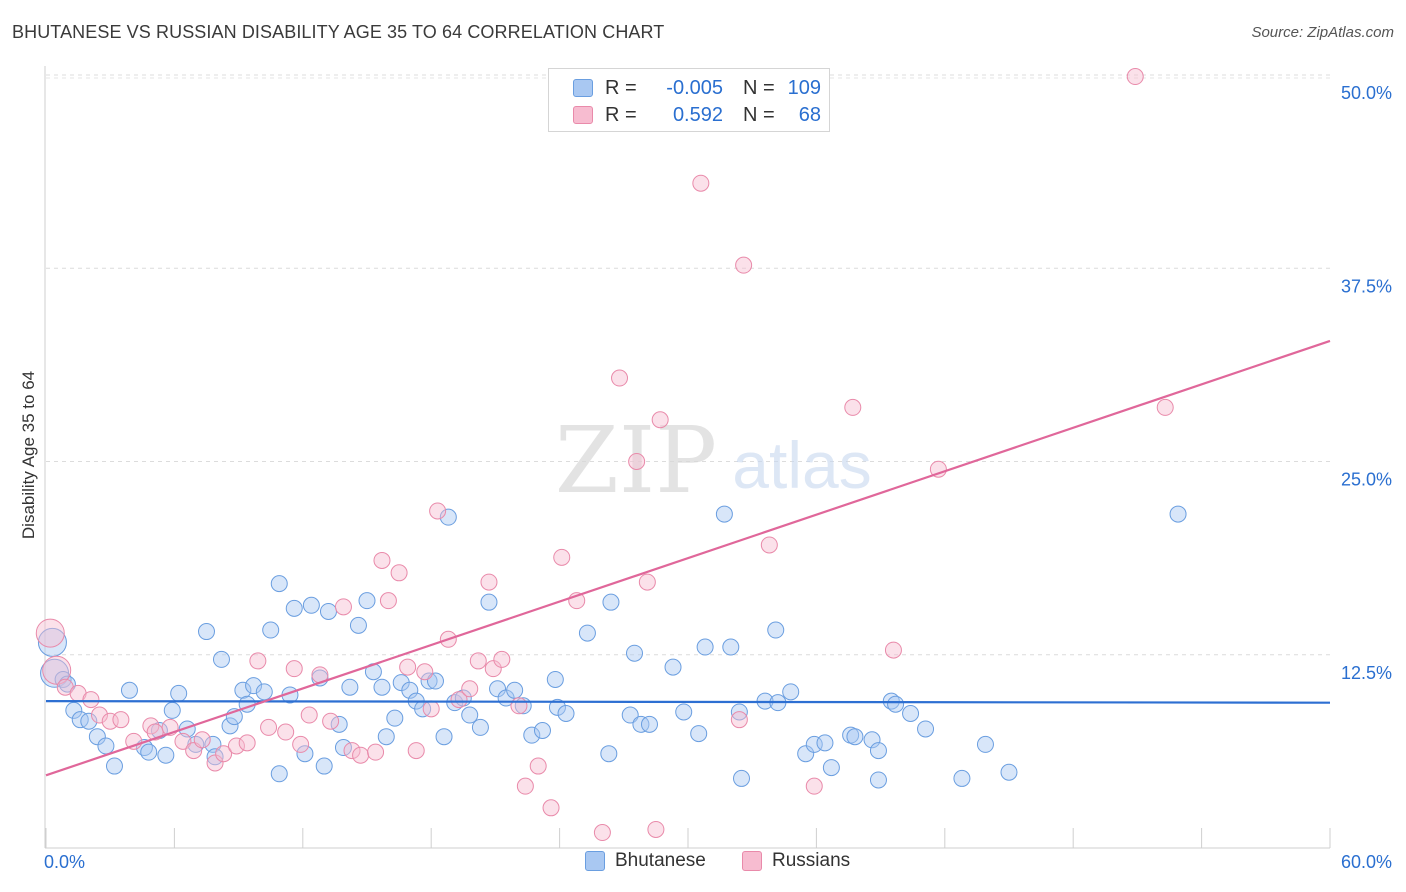  What do you see at coordinates (697, 88) in the screenshot?
I see `legend-row-bhutanese: R = -0.005 N = 109` at bounding box center [697, 88].